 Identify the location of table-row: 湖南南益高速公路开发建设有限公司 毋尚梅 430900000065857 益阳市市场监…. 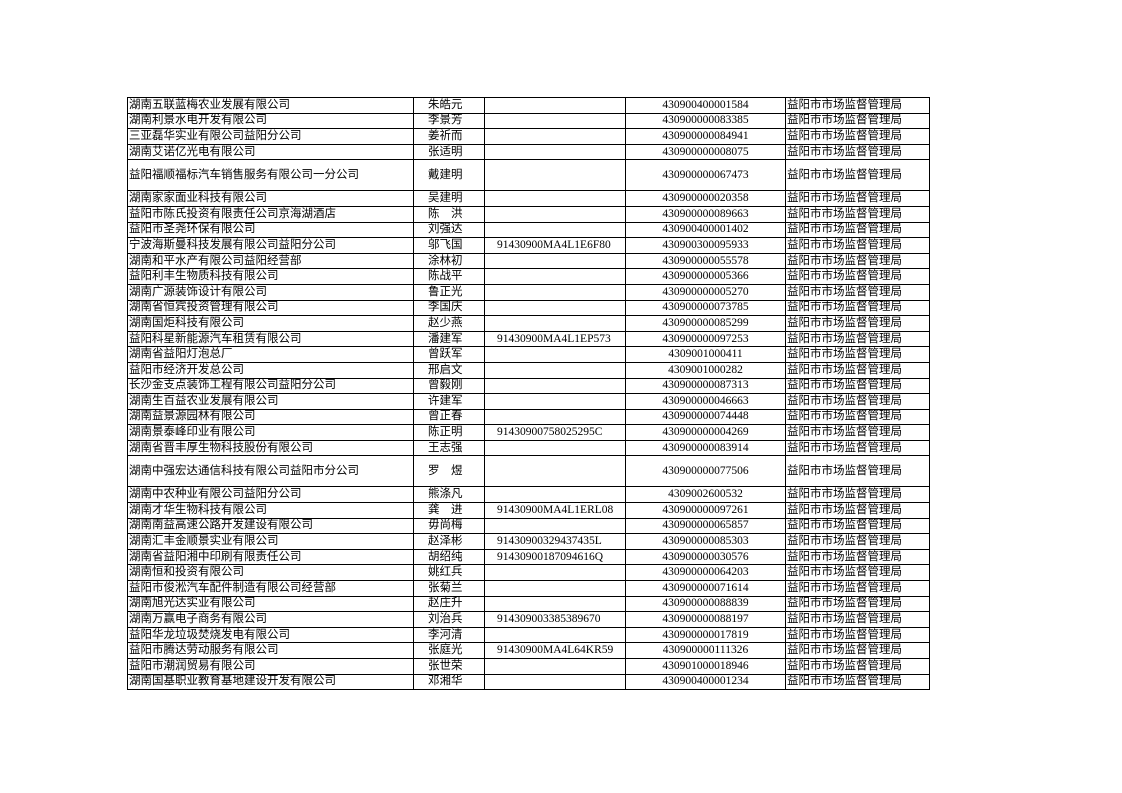
(528, 526).